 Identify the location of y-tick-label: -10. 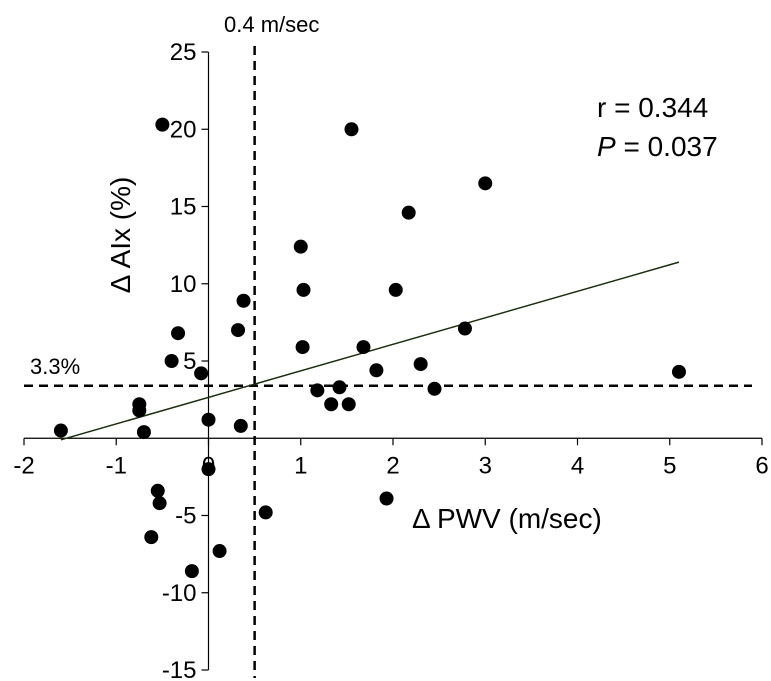
(179, 593).